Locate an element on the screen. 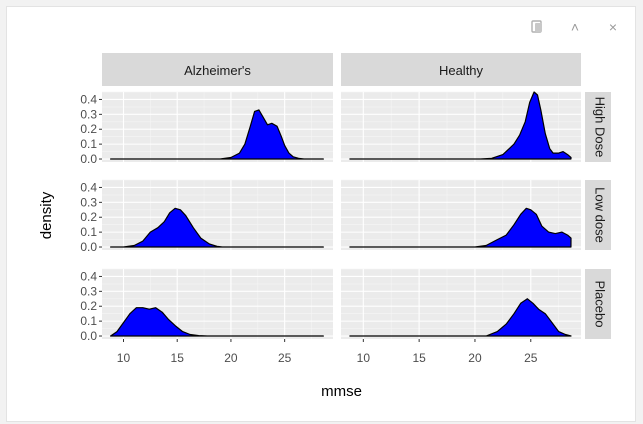 This screenshot has height=424, width=643. facet-label-col: Healthy is located at coordinates (461, 70).